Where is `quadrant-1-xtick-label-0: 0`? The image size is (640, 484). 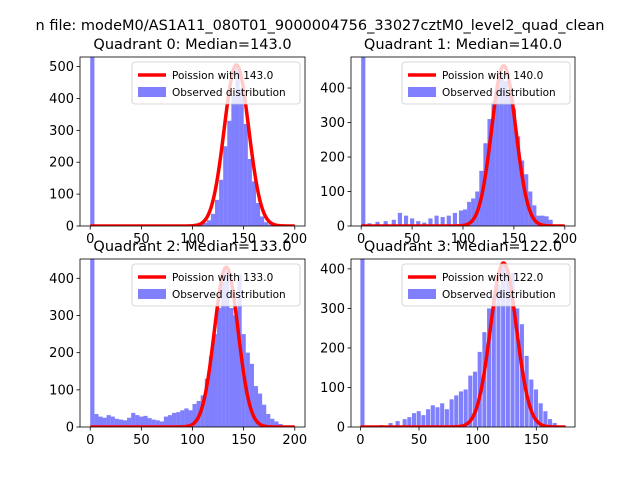 quadrant-1-xtick-label-0: 0 is located at coordinates (361, 239).